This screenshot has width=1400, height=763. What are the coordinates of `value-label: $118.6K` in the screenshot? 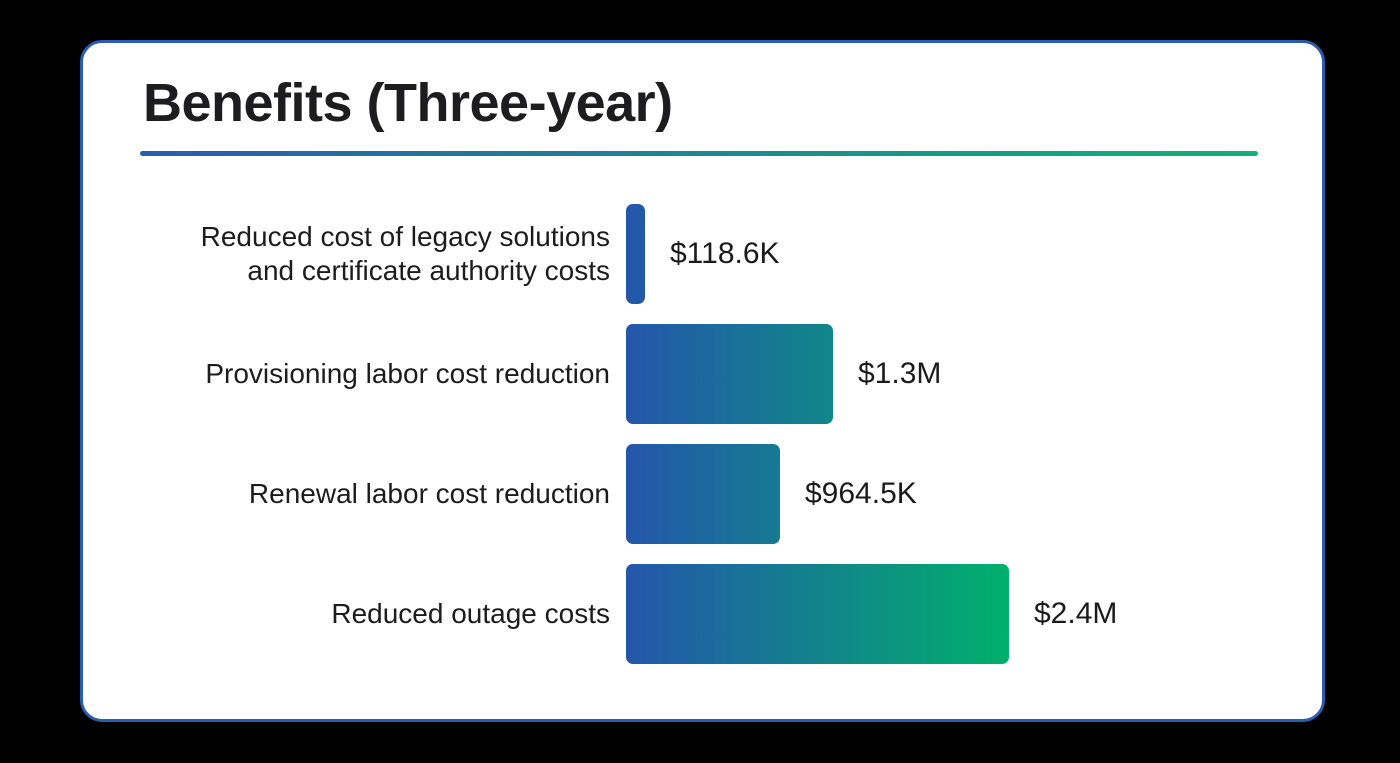 It's located at (725, 253).